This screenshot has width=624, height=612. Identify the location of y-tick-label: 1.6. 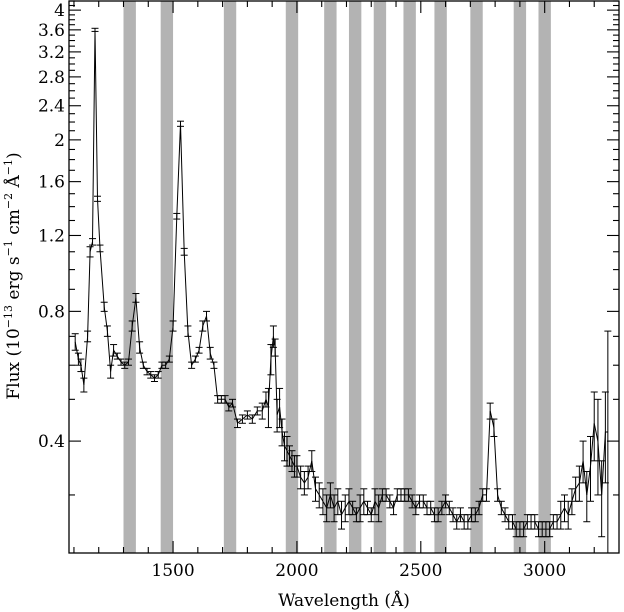
(51, 183).